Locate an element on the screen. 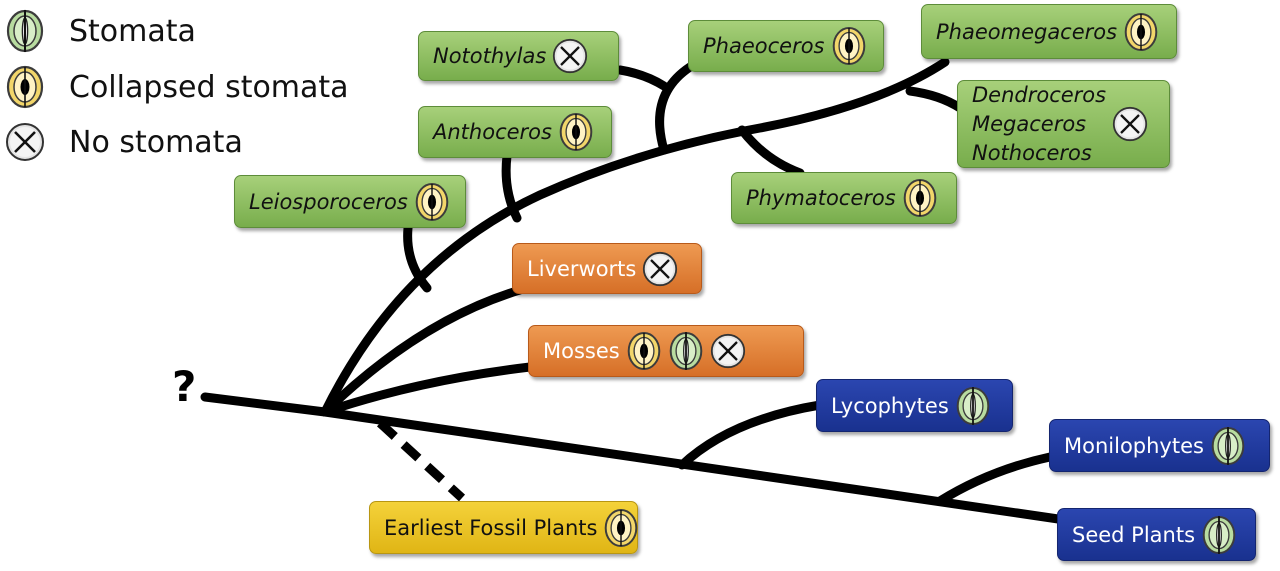 The width and height of the screenshot is (1280, 571). liverwort-branch is located at coordinates (422, 351).